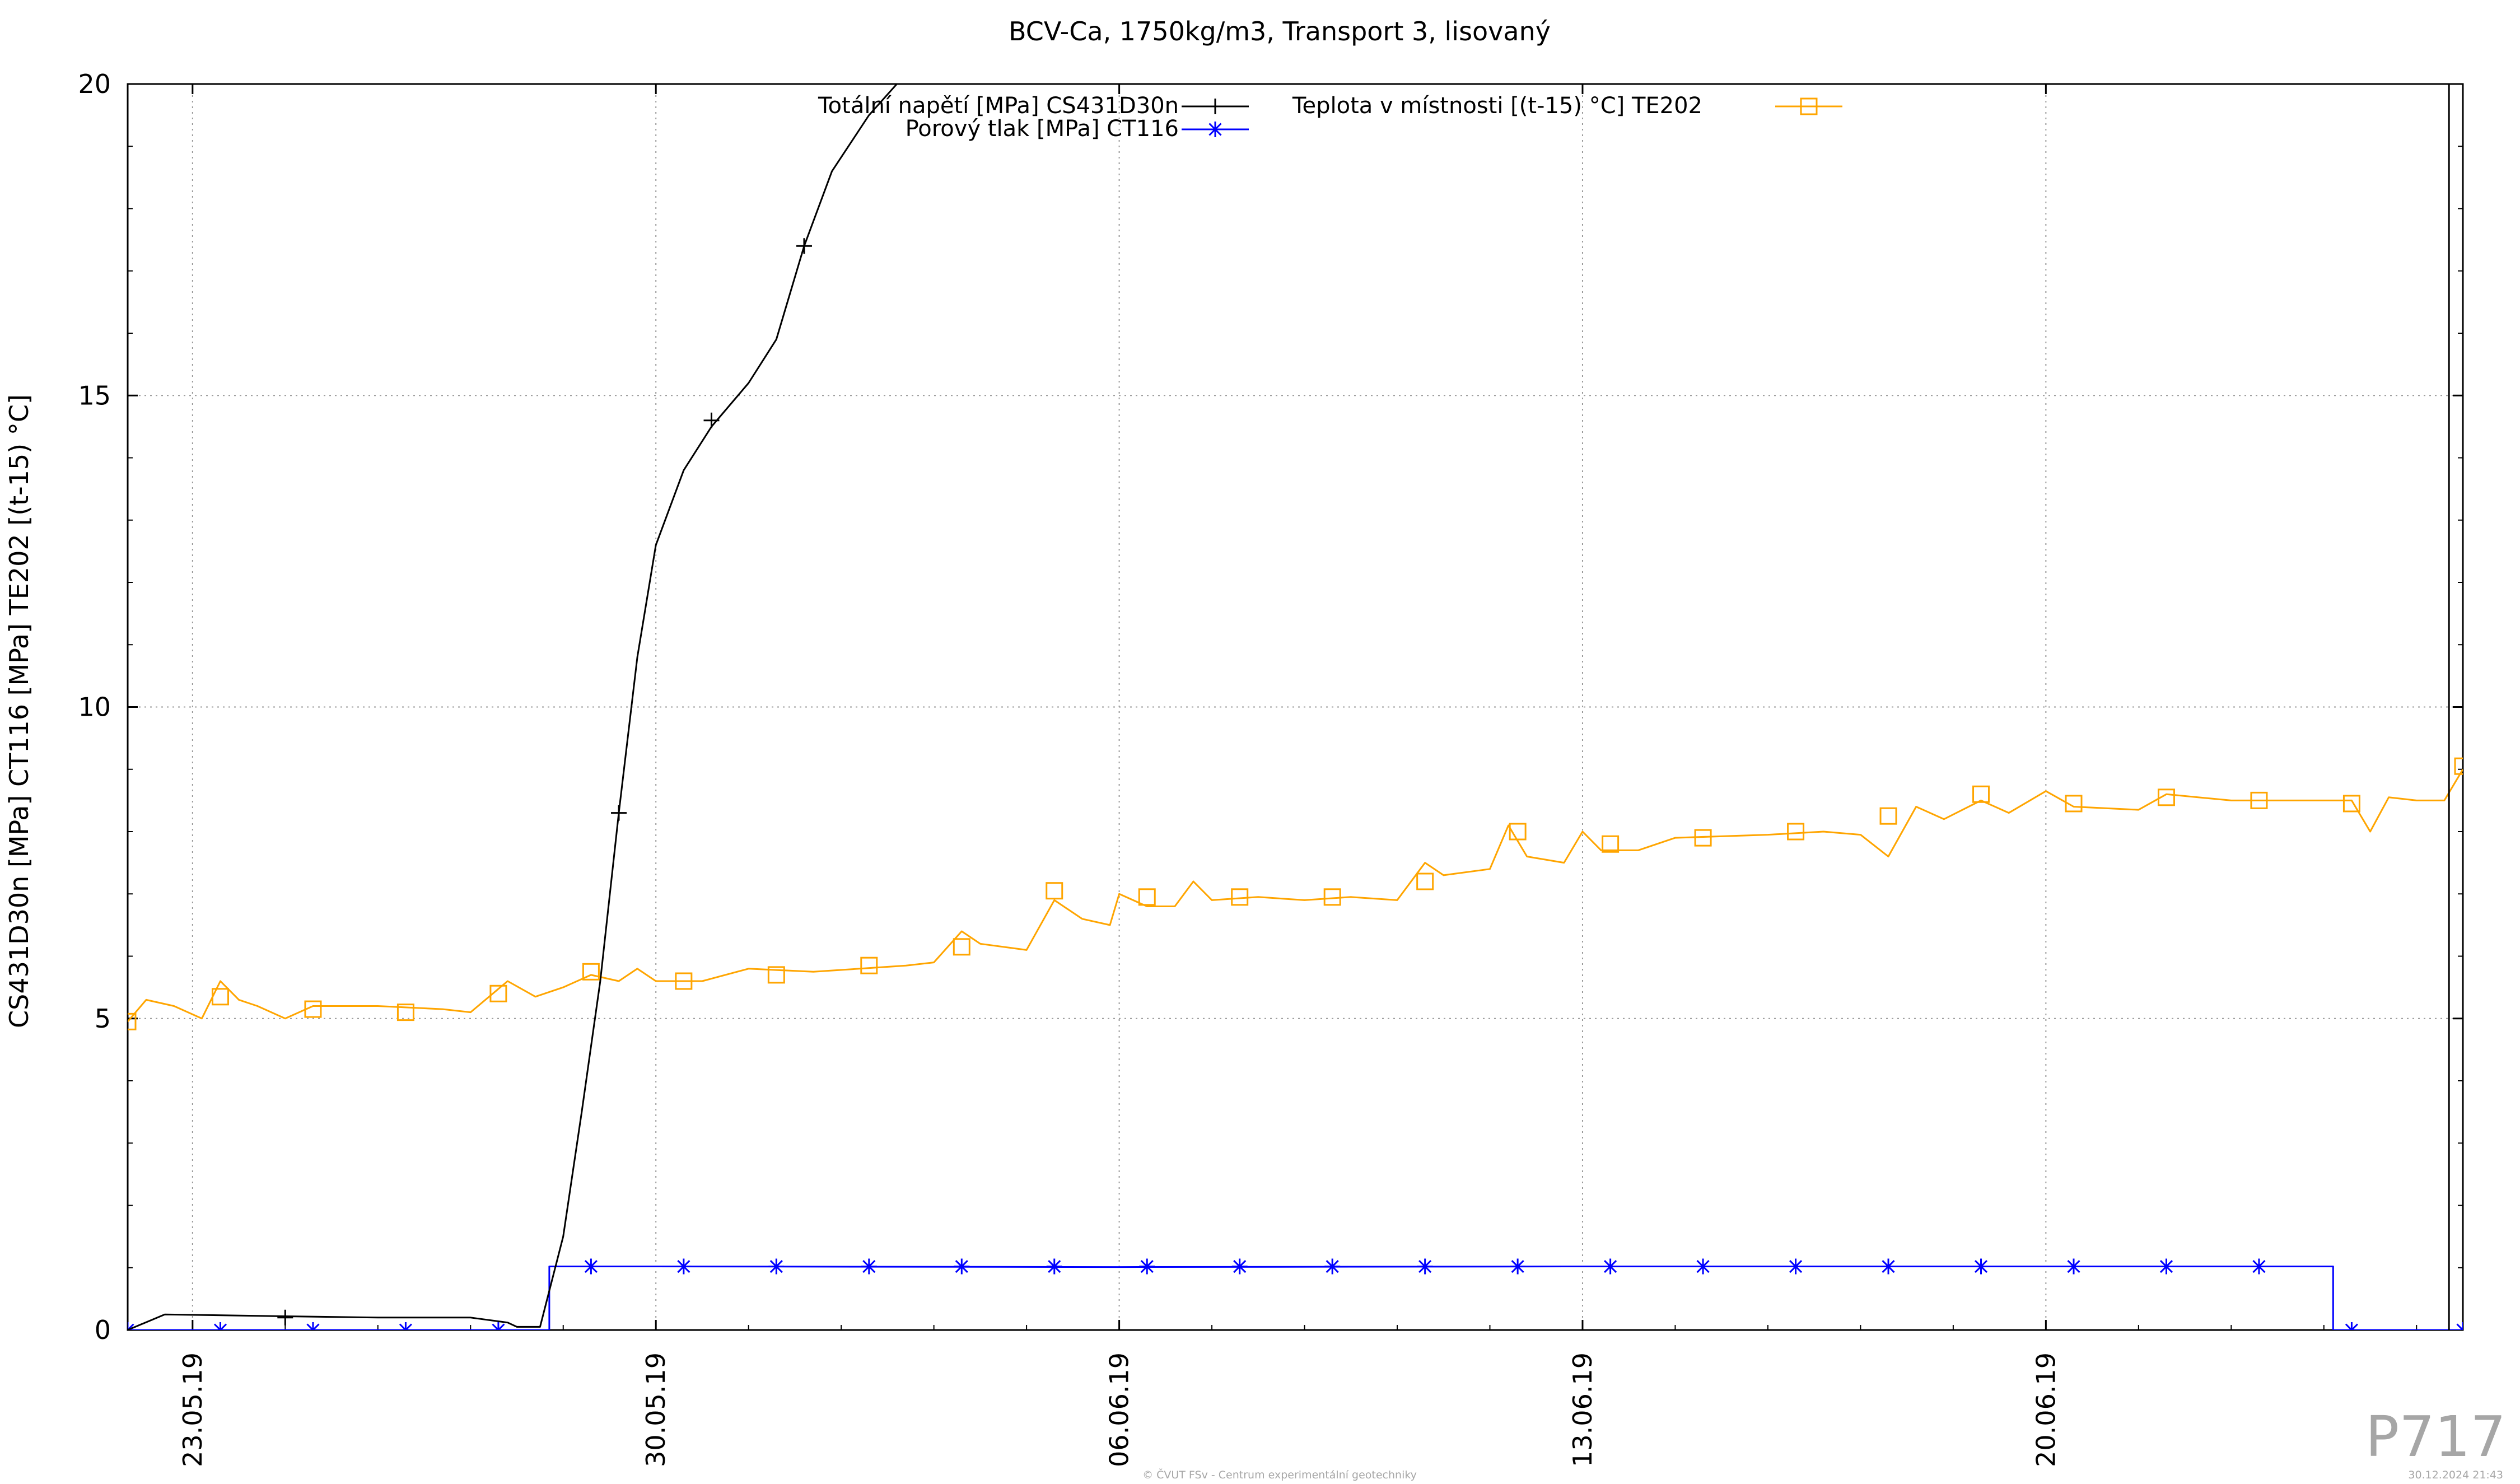 Image resolution: width=2520 pixels, height=1484 pixels. Describe the element at coordinates (103, 1019) in the screenshot. I see `y-tick-label: 5` at that location.